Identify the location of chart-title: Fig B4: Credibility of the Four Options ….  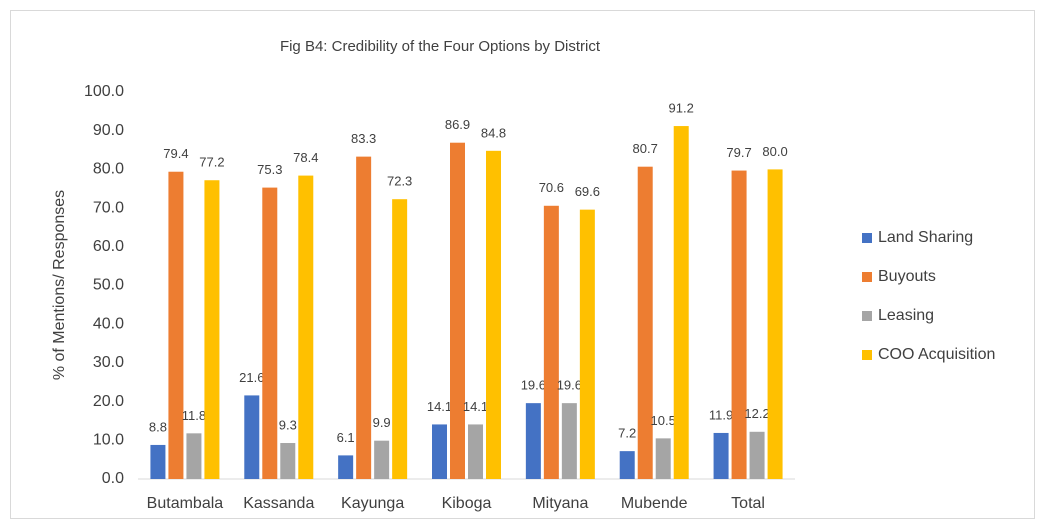
(440, 46).